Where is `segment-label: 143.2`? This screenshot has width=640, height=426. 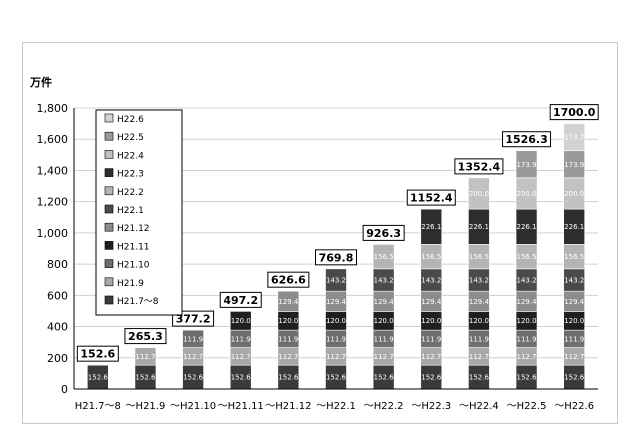
segment-label: 143.2 is located at coordinates (479, 281).